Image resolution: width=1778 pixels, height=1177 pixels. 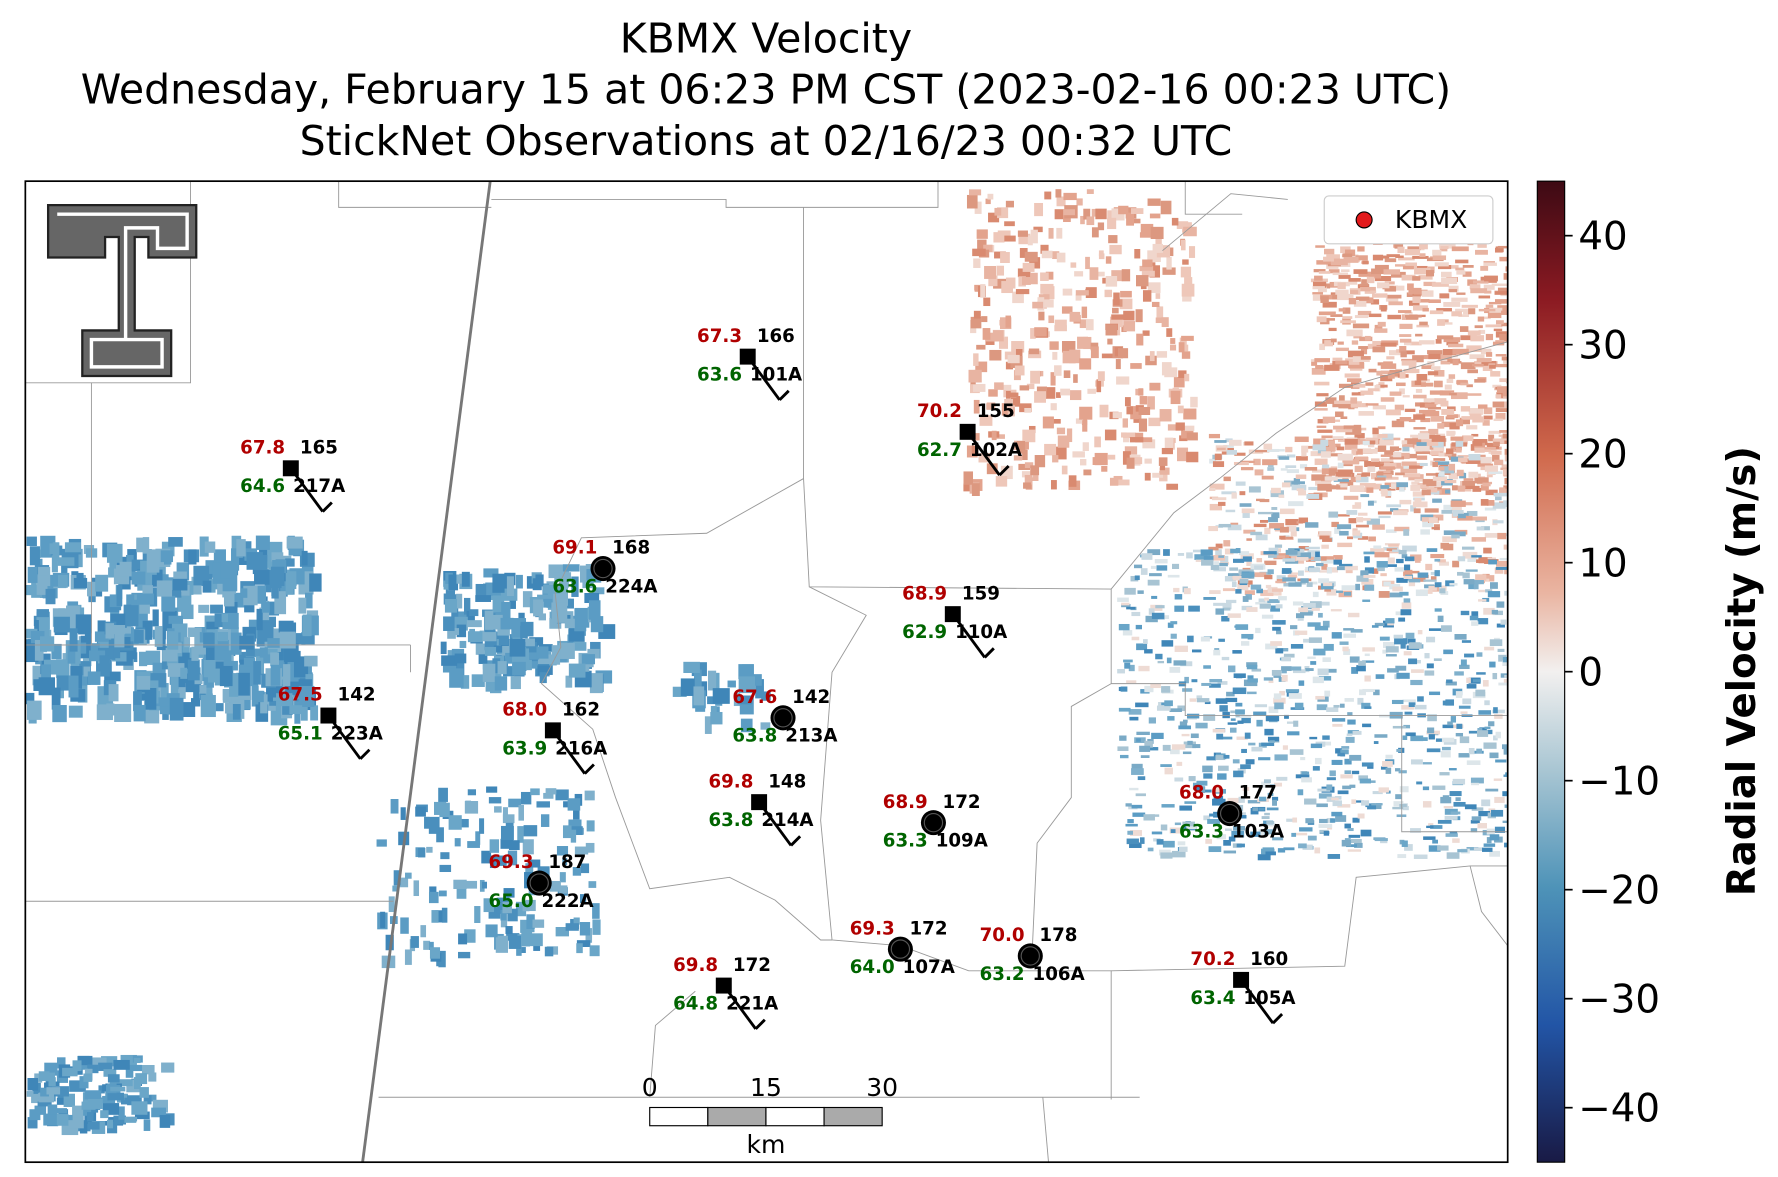 What do you see at coordinates (872, 928) in the screenshot?
I see `temperature: 69.3` at bounding box center [872, 928].